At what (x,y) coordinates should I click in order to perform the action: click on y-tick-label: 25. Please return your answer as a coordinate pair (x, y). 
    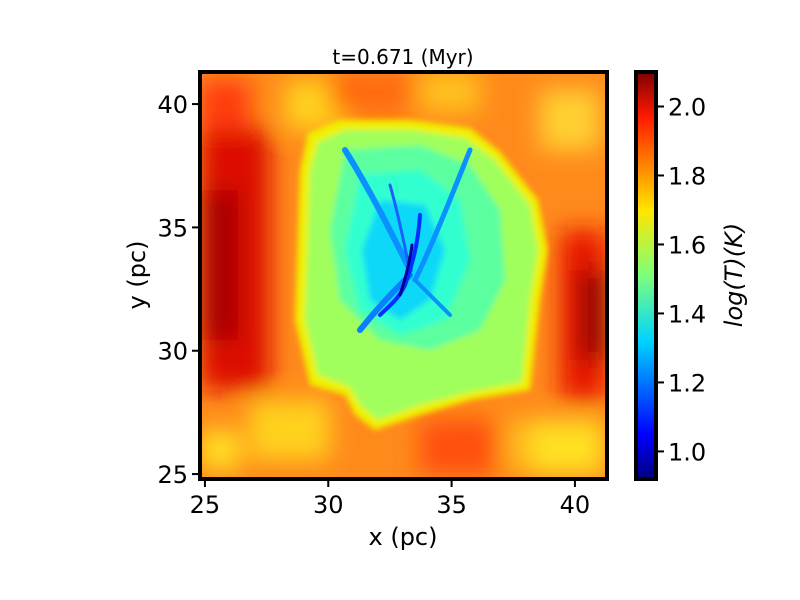
    Looking at the image, I should click on (172, 475).